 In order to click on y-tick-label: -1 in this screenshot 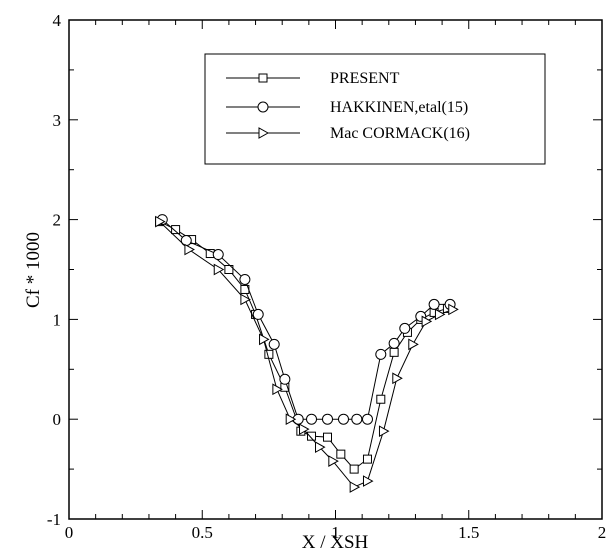, I will do `click(54, 519)`.